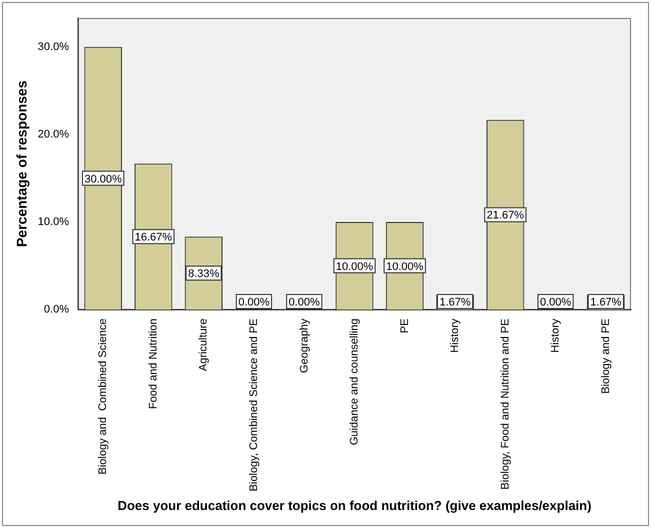  Describe the element at coordinates (103, 396) in the screenshot. I see `x-tick-label: Biology and Combined Science` at that location.